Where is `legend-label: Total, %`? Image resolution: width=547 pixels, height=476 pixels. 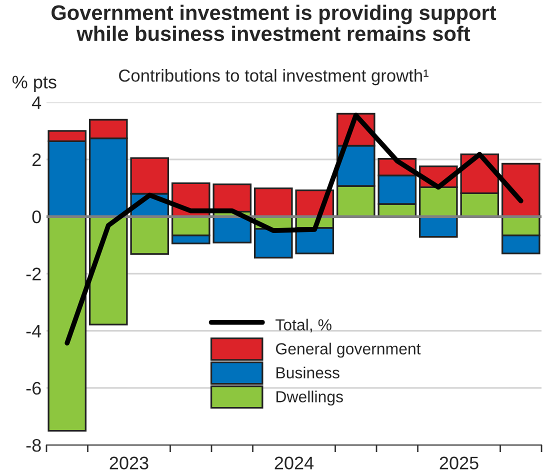 legend-label: Total, % is located at coordinates (304, 325).